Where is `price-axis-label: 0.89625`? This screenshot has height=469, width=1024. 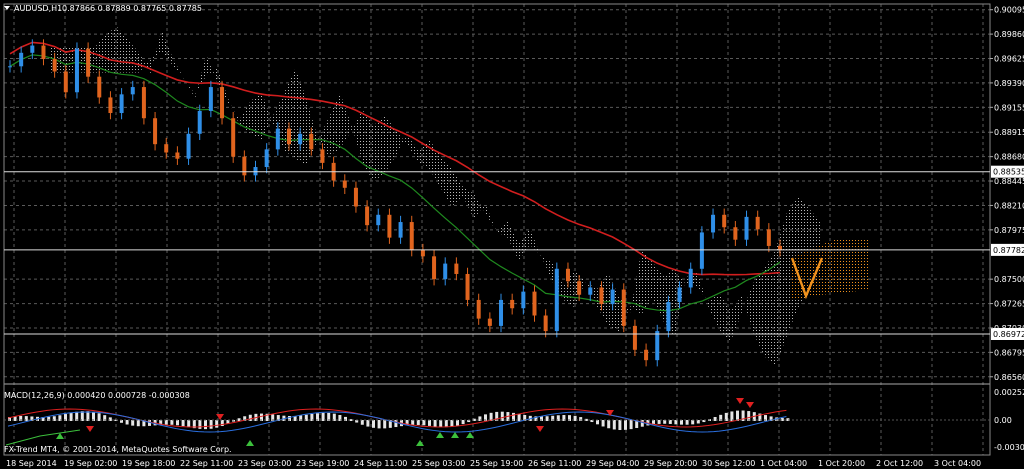 price-axis-label: 0.89625 is located at coordinates (1009, 59).